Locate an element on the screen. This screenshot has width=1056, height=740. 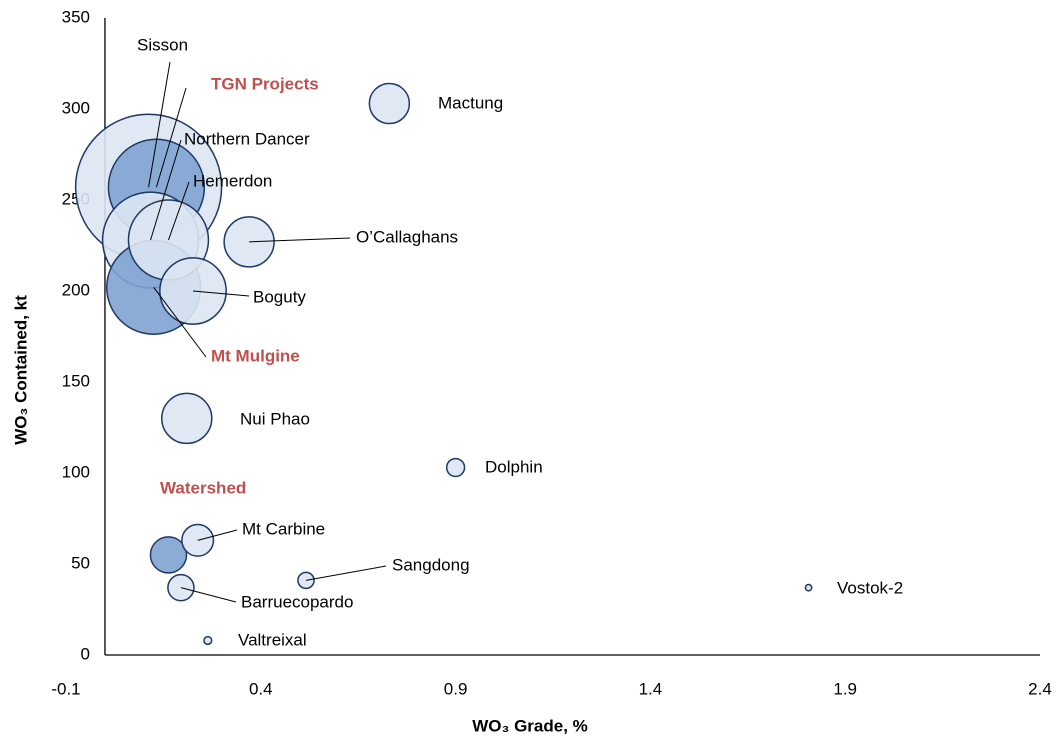
x-tick-label: 1.9 is located at coordinates (845, 688).